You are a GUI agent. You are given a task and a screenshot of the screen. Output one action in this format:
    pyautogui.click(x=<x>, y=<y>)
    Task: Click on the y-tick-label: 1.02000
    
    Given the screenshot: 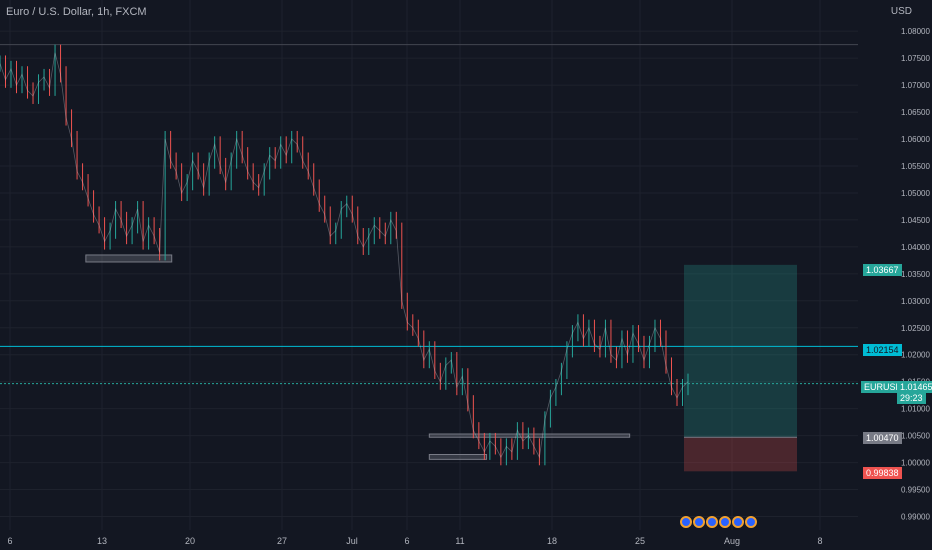 What is the action you would take?
    pyautogui.click(x=915, y=355)
    